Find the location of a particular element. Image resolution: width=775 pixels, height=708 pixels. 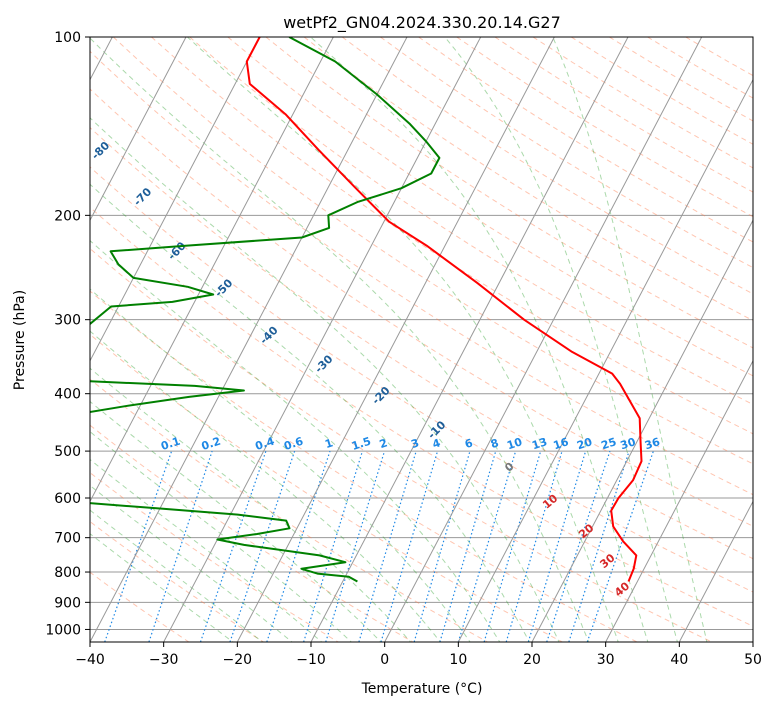

y-tick-label: 500 is located at coordinates (67, 452).